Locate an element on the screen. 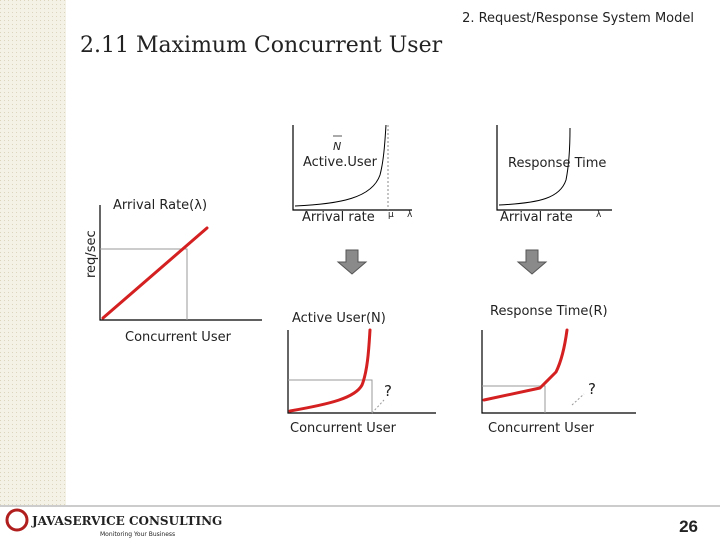 The image size is (720, 540). left-plot: Arrival Rate(λ) req/sec Concurrent User is located at coordinates (173, 271).